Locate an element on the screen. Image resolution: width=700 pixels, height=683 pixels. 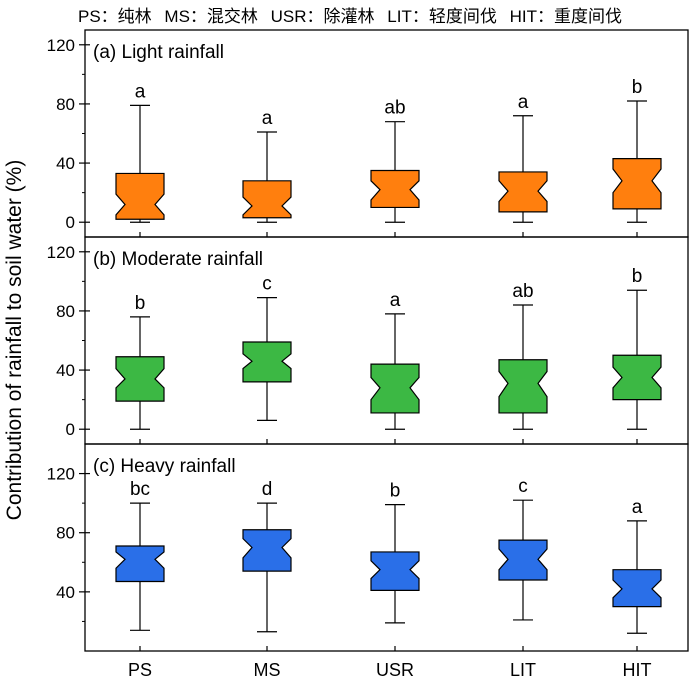
panel-label: (c) Heavy rainfall is located at coordinates (164, 466).